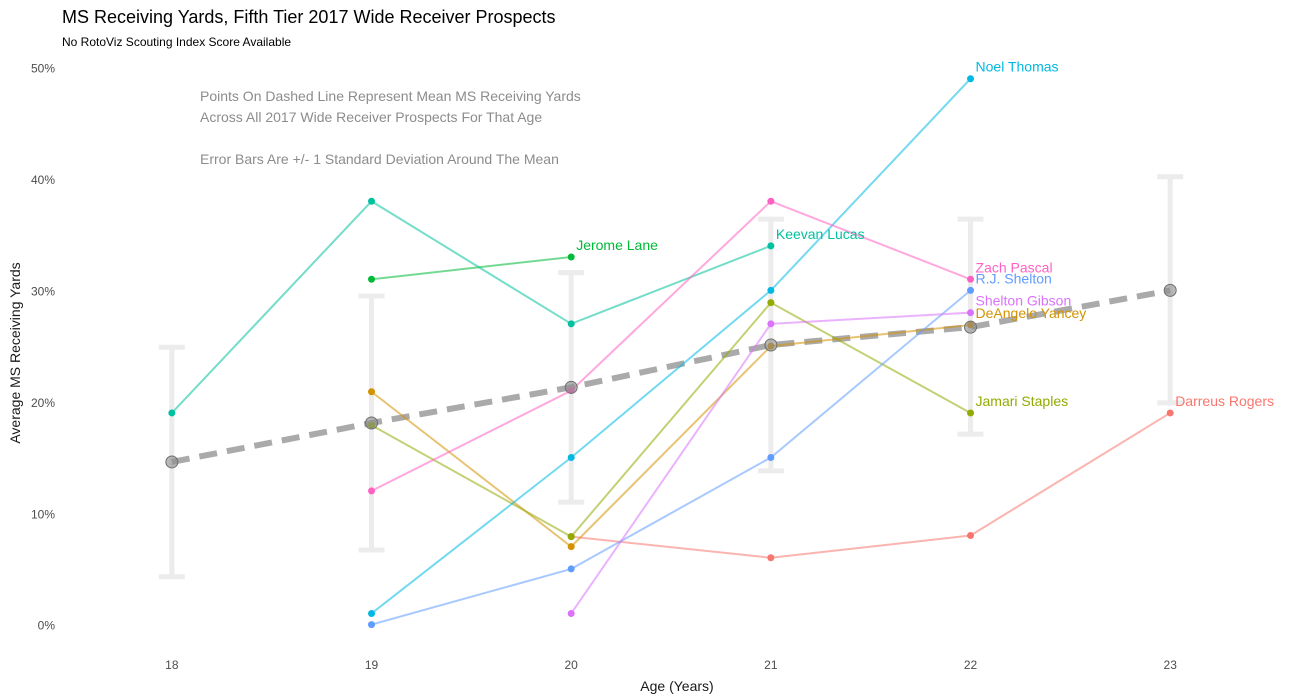 Image resolution: width=1300 pixels, height=700 pixels. What do you see at coordinates (43, 180) in the screenshot?
I see `y-tick-label: 40%` at bounding box center [43, 180].